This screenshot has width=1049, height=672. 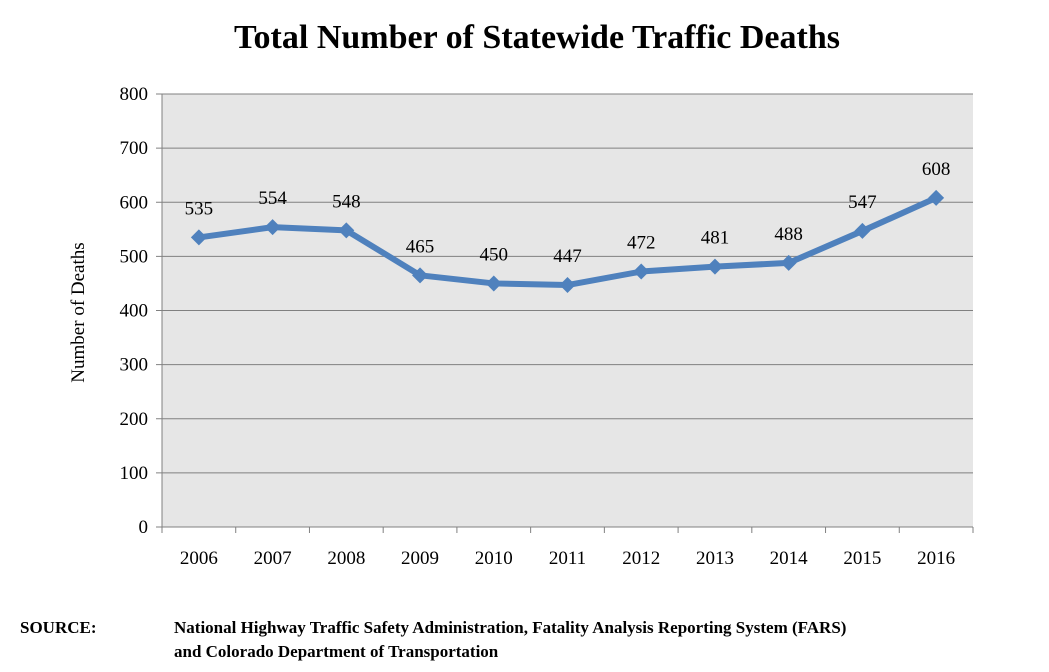 What do you see at coordinates (715, 238) in the screenshot?
I see `data-label-2013: 481` at bounding box center [715, 238].